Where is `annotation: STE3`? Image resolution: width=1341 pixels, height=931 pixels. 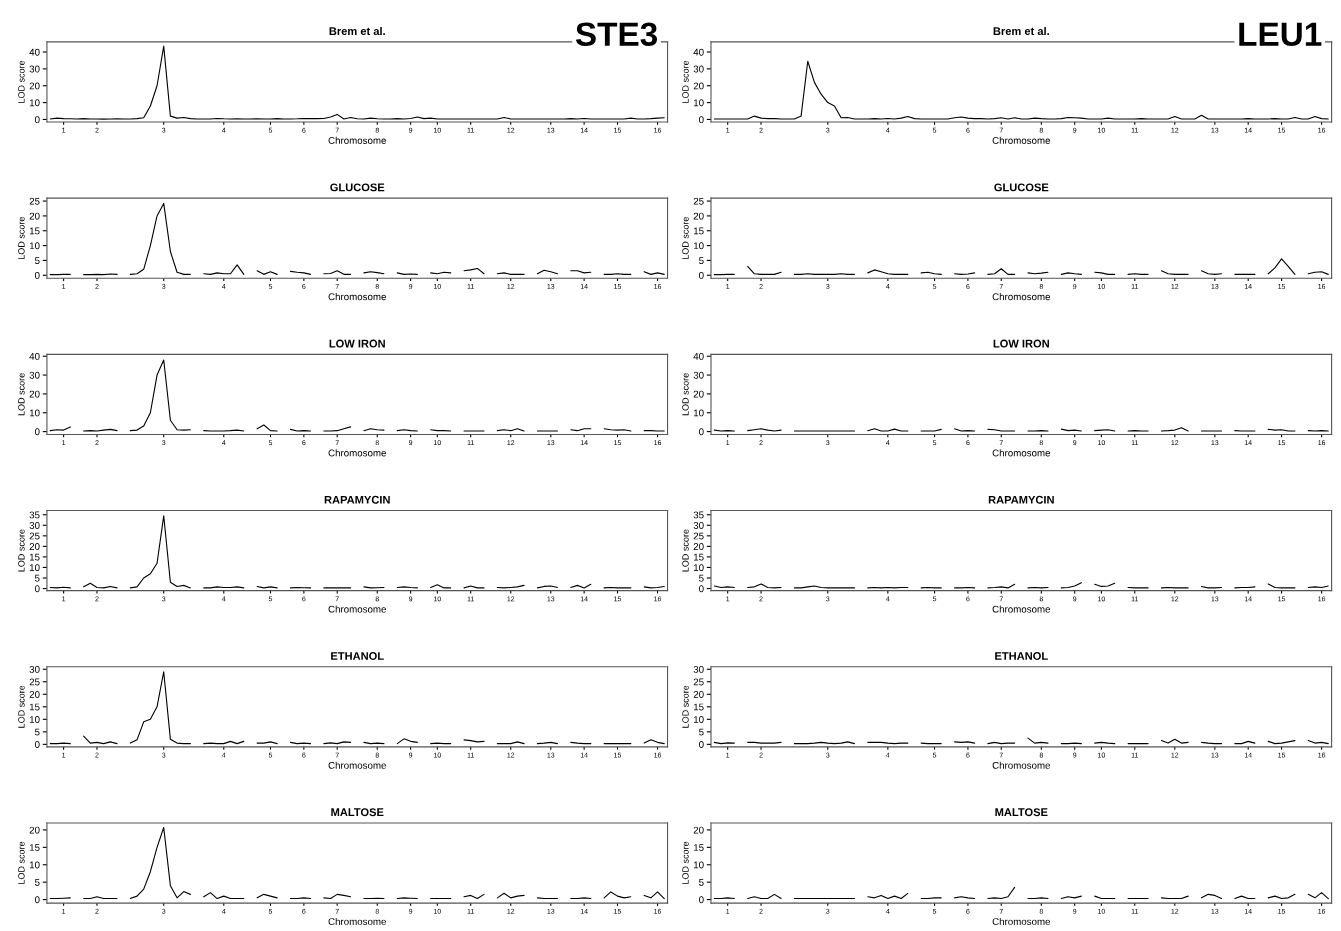
annotation: STE3 is located at coordinates (616, 34).